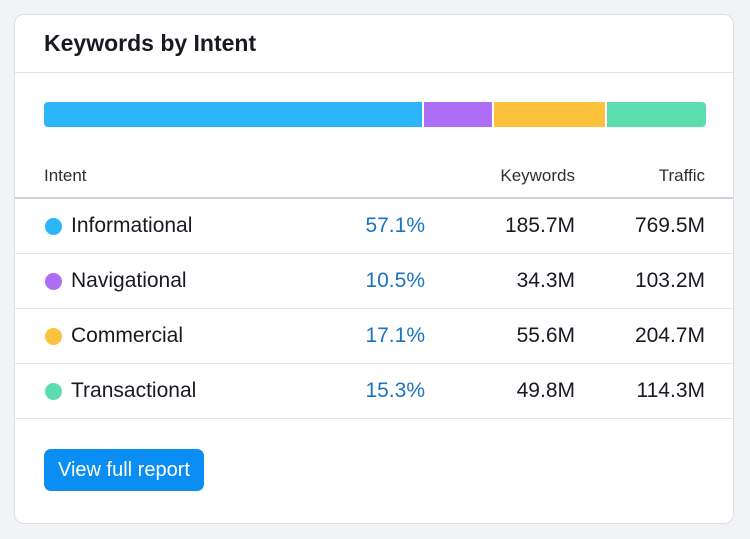  What do you see at coordinates (127, 335) in the screenshot?
I see `intent-name: Commercial` at bounding box center [127, 335].